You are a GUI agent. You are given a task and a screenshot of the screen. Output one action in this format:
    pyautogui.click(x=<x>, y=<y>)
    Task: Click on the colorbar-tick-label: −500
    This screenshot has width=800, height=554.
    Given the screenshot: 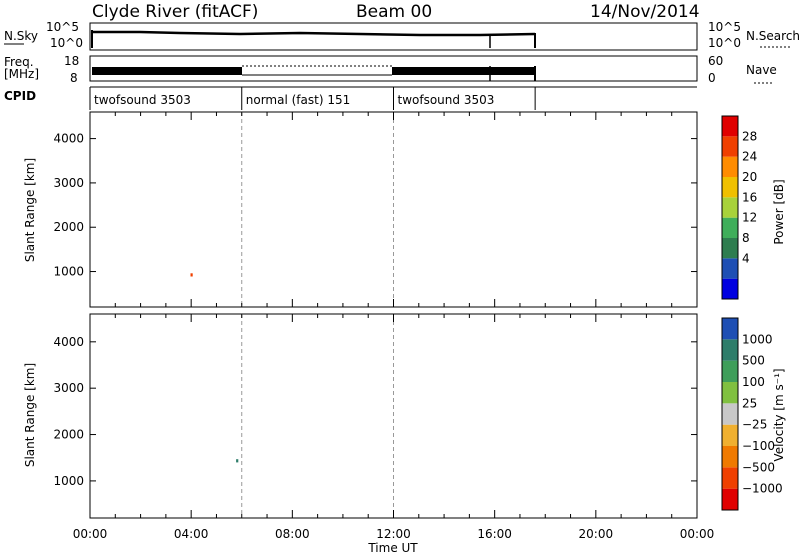 What is the action you would take?
    pyautogui.click(x=758, y=467)
    